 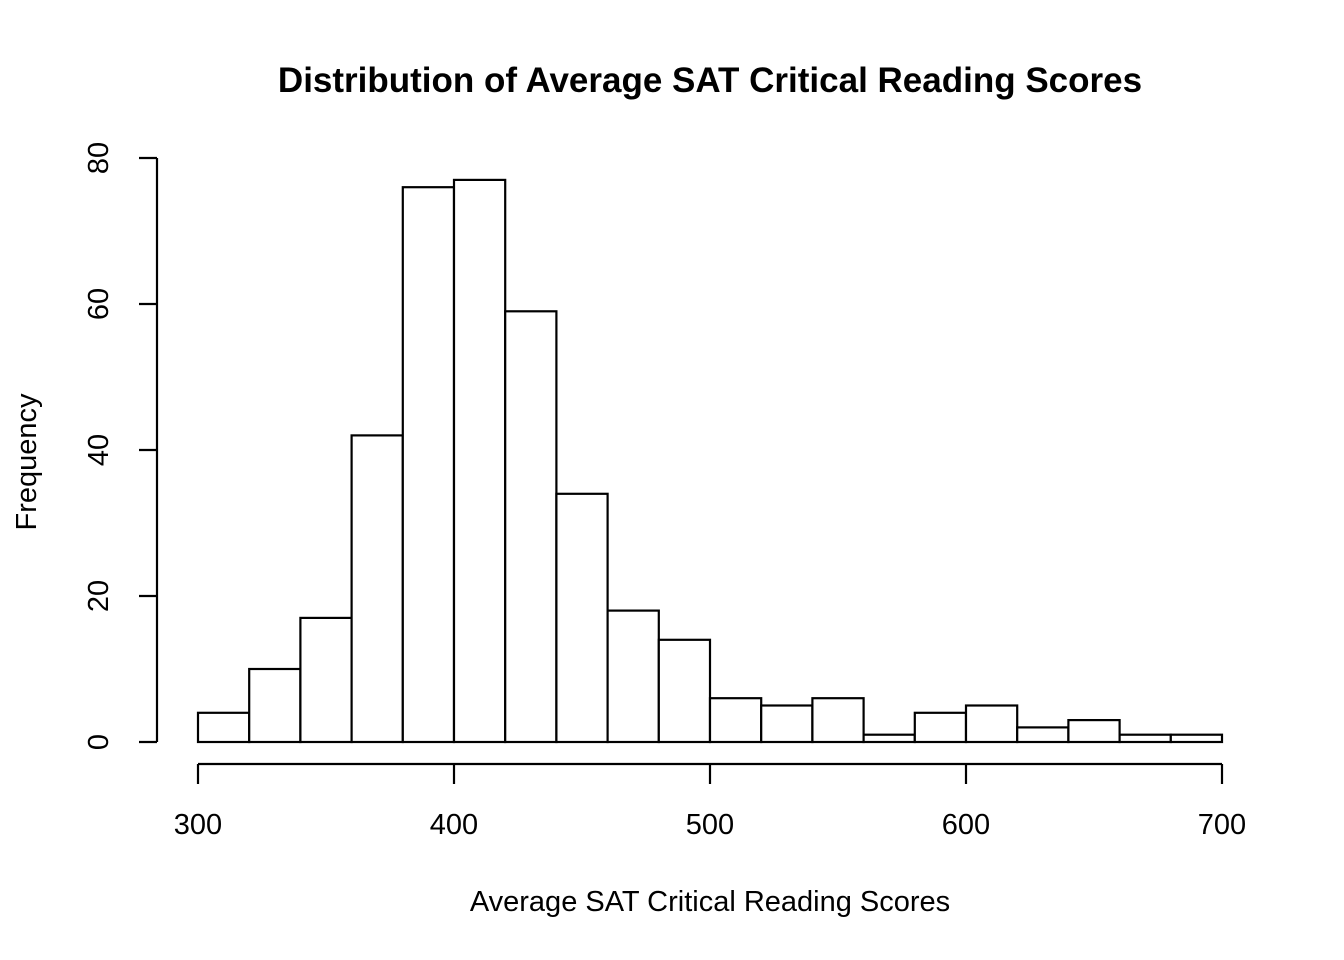 What do you see at coordinates (99, 304) in the screenshot?
I see `y-tick-label: 60` at bounding box center [99, 304].